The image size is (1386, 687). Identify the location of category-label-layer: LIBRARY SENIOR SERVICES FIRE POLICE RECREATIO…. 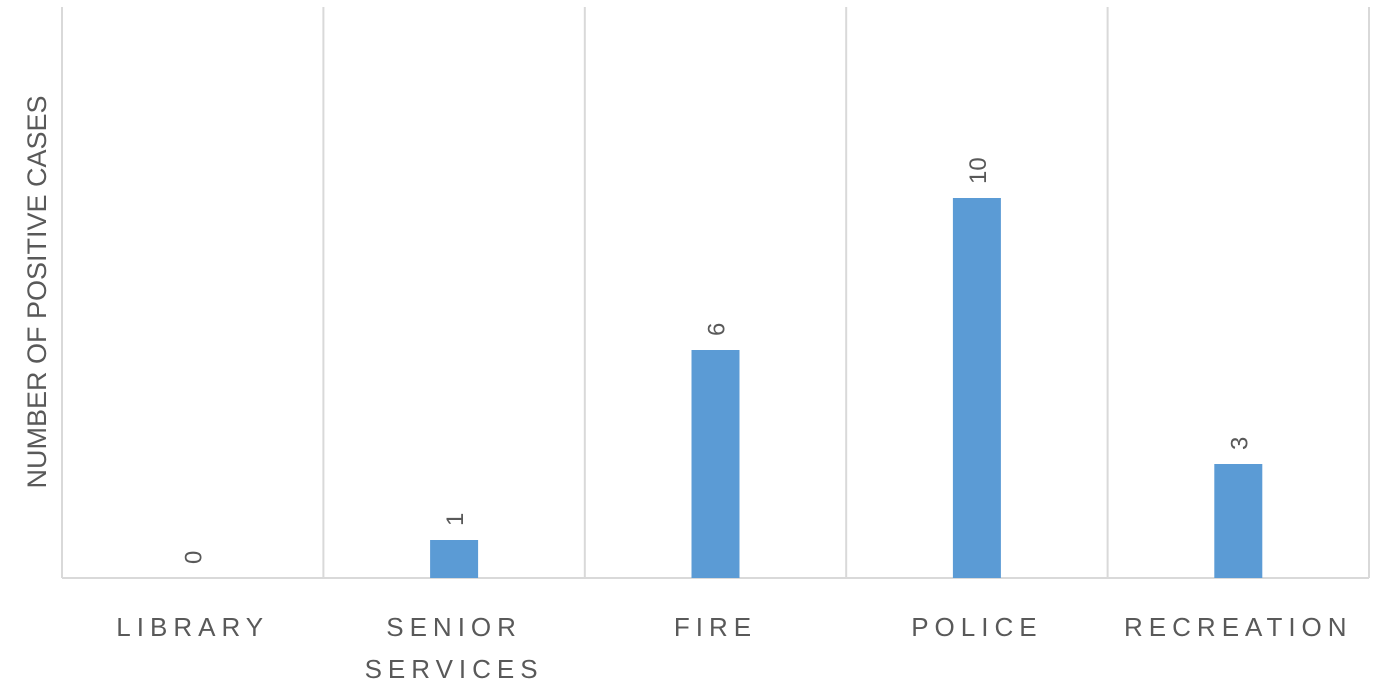
(734, 648).